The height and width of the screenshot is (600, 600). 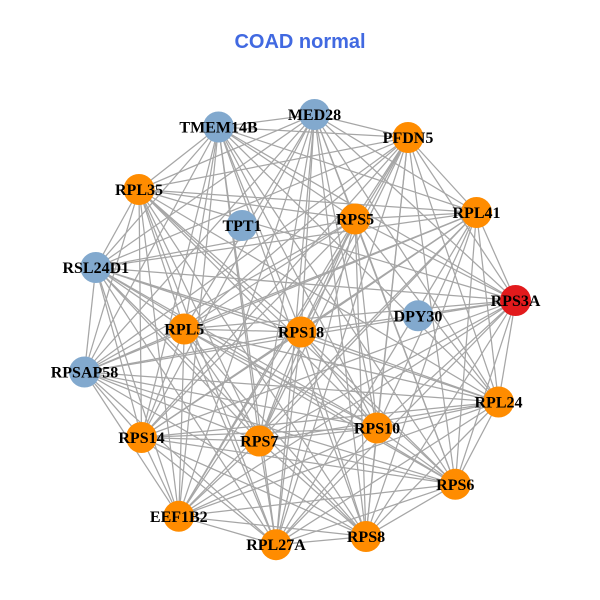 I want to click on svg-text: MED28, so click(x=314, y=115).